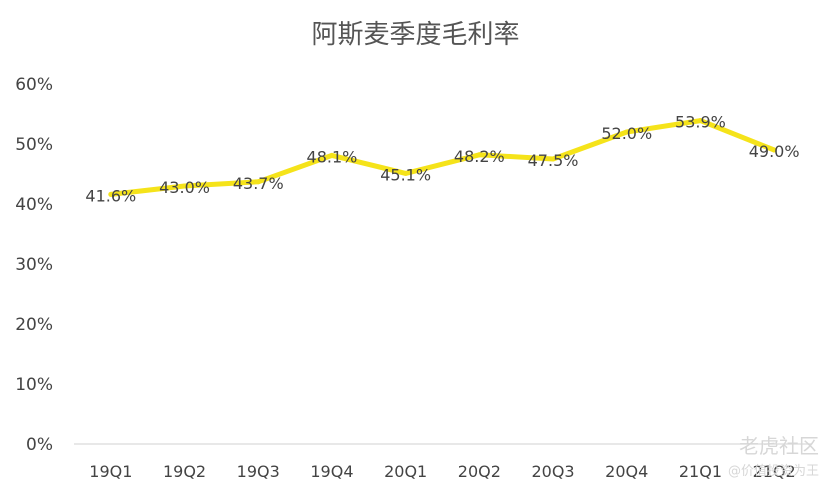  What do you see at coordinates (34, 325) in the screenshot?
I see `y-tick-label: 20%` at bounding box center [34, 325].